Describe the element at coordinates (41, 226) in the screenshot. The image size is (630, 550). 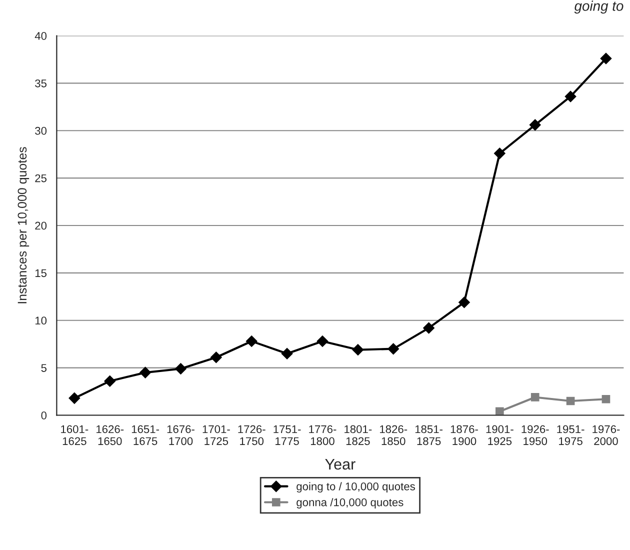
I see `y-tick-label: 20` at that location.